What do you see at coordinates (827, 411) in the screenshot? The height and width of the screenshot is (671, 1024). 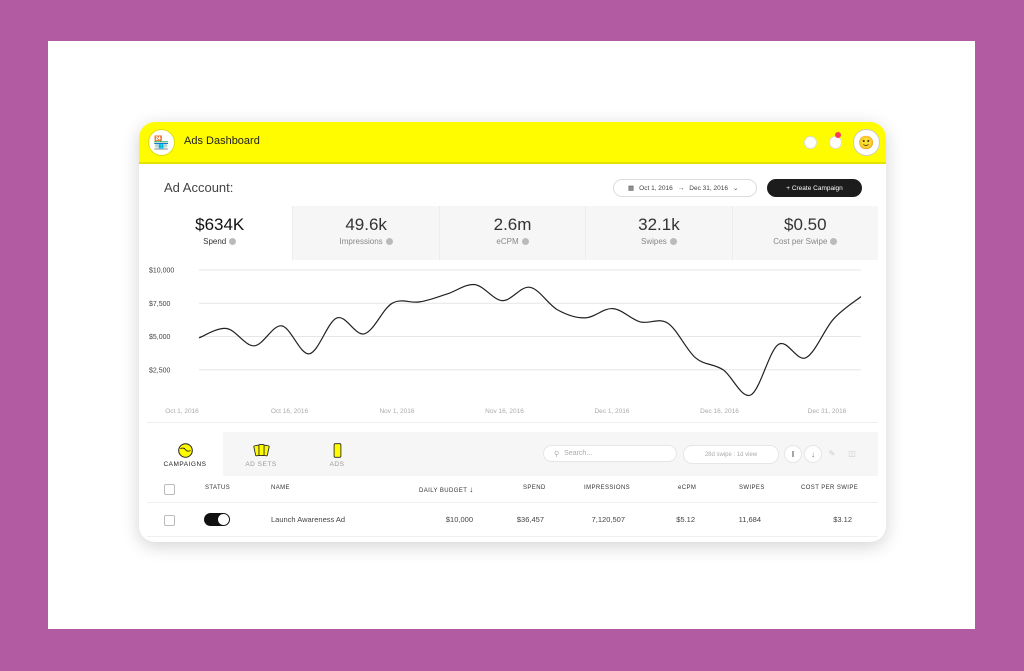 I see `x-tick-label: Dec 31, 2016` at bounding box center [827, 411].